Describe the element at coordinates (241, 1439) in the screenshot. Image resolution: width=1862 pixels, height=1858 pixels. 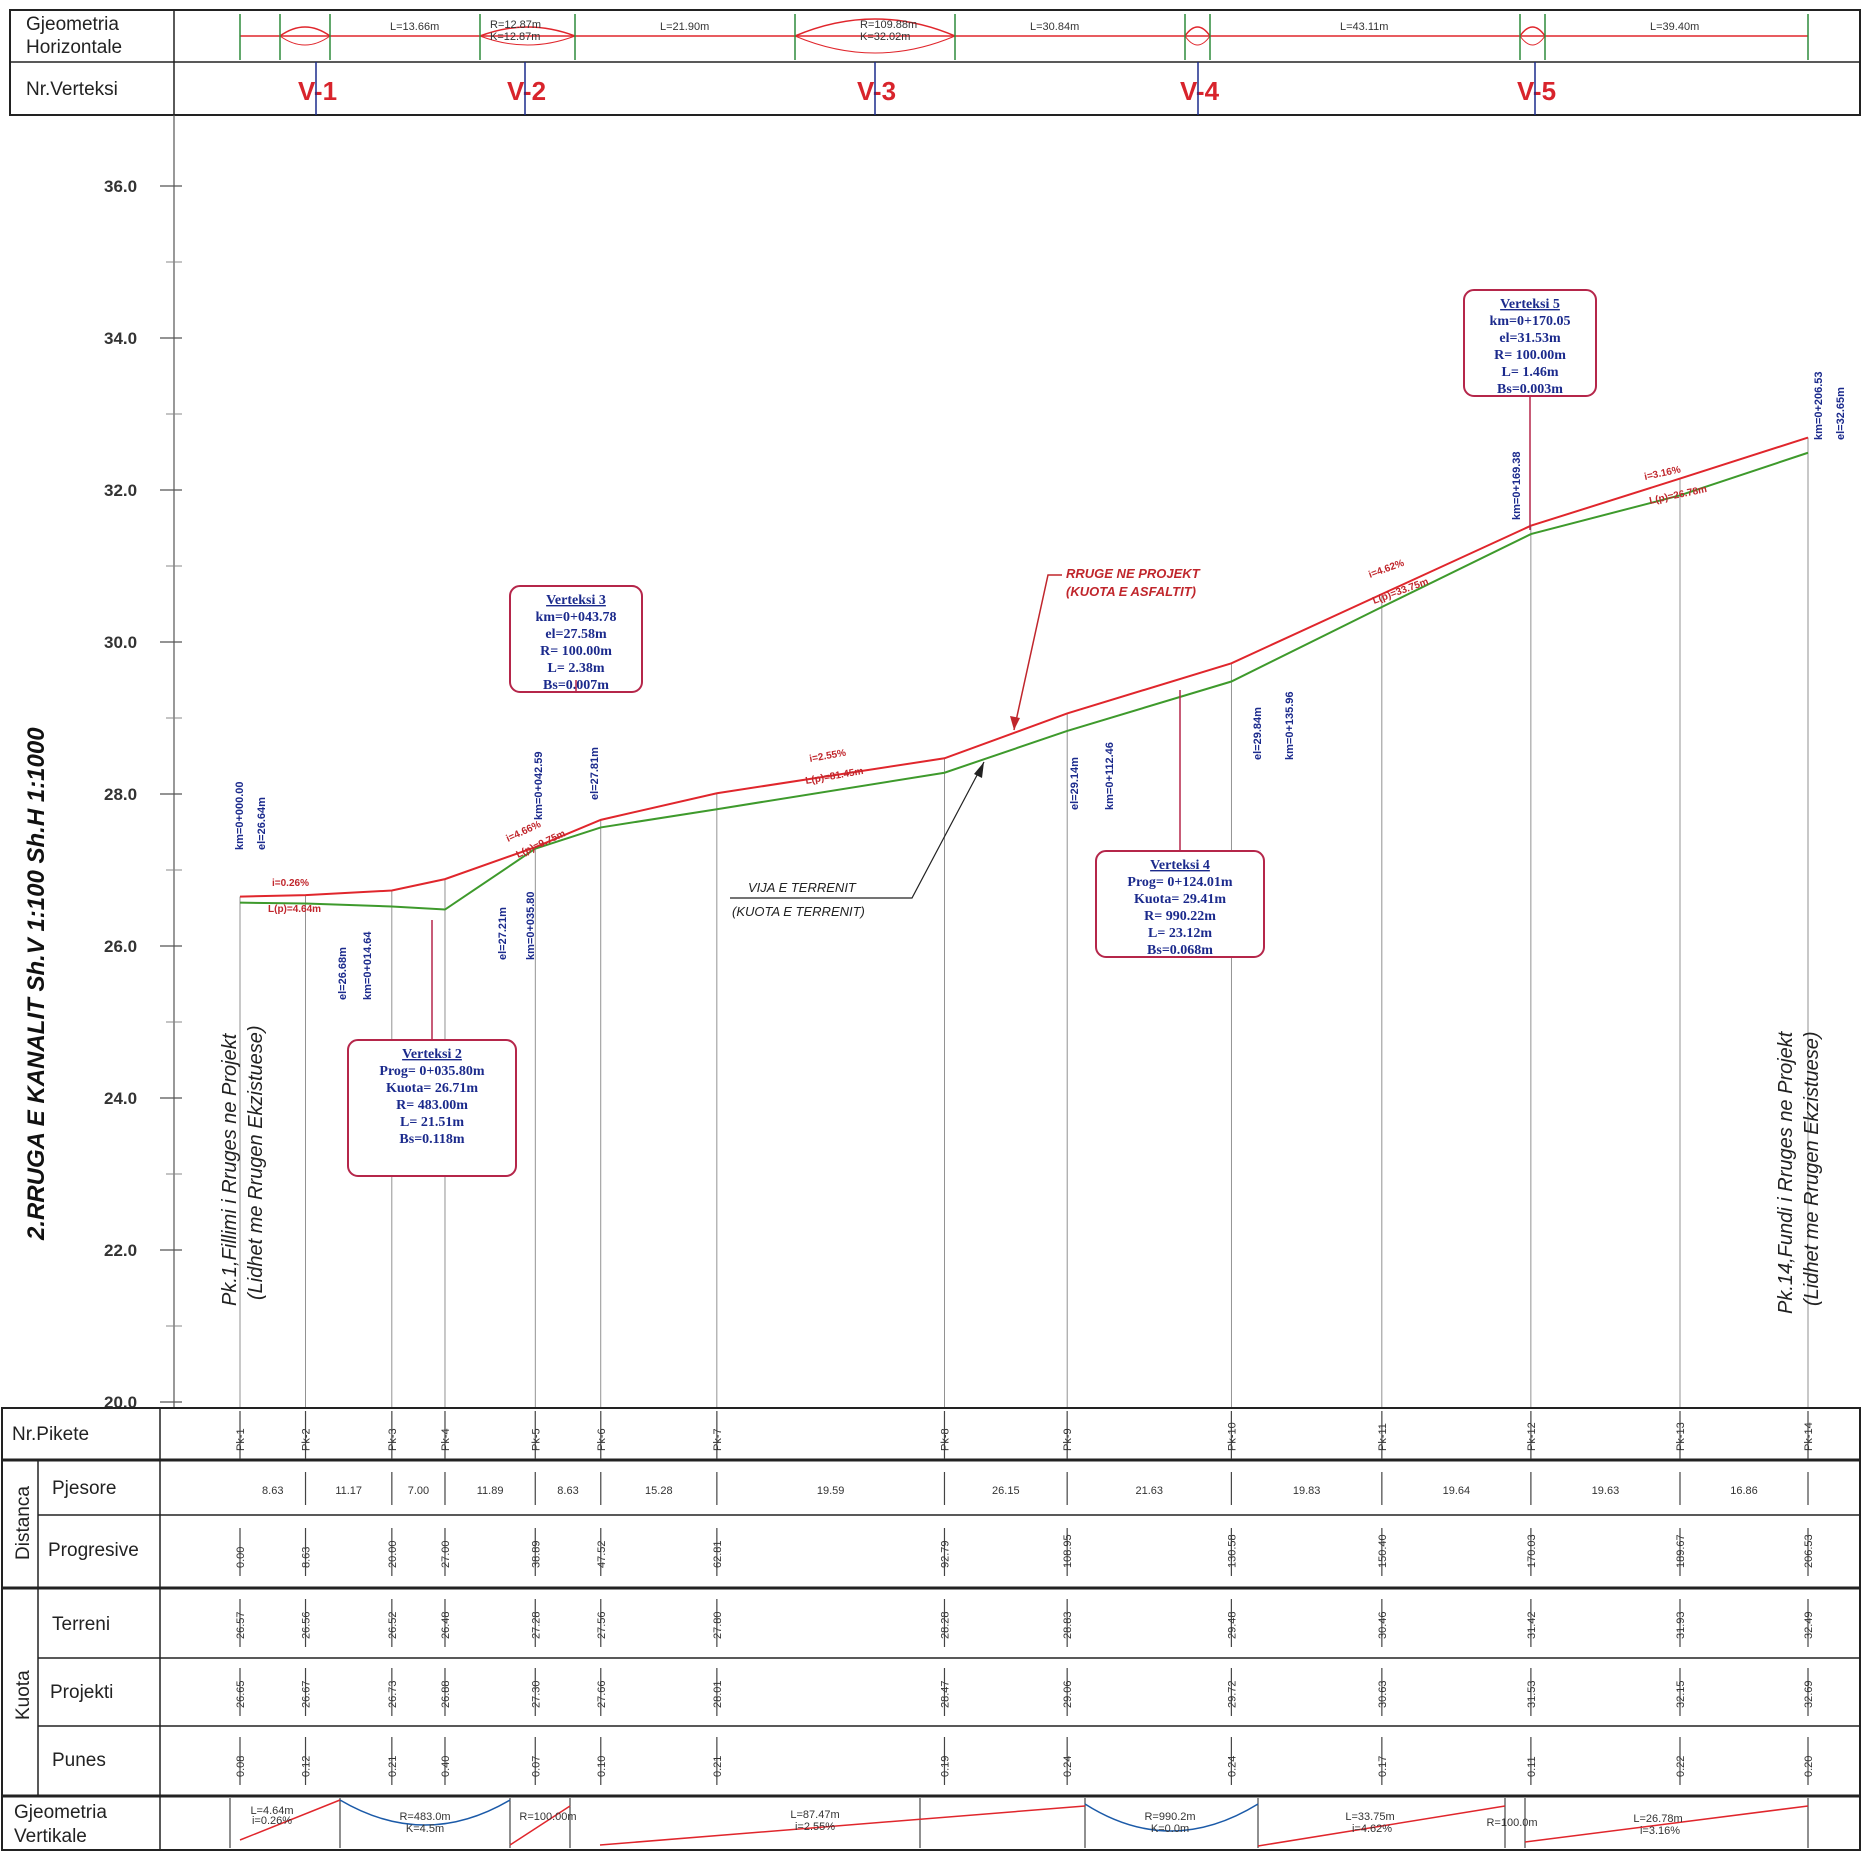
I see `table-cell-pikete: Pk-1` at that location.